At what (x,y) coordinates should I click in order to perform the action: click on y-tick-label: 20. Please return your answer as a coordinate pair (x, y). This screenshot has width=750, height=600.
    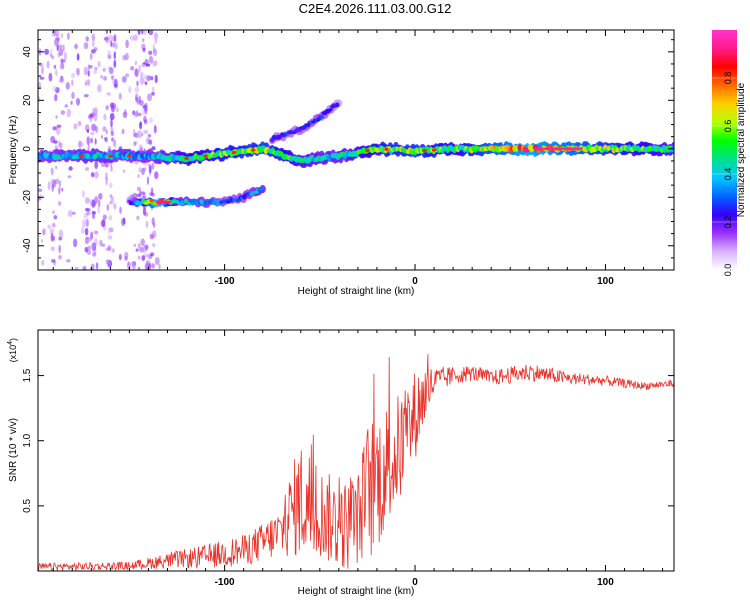
    Looking at the image, I should click on (27, 100).